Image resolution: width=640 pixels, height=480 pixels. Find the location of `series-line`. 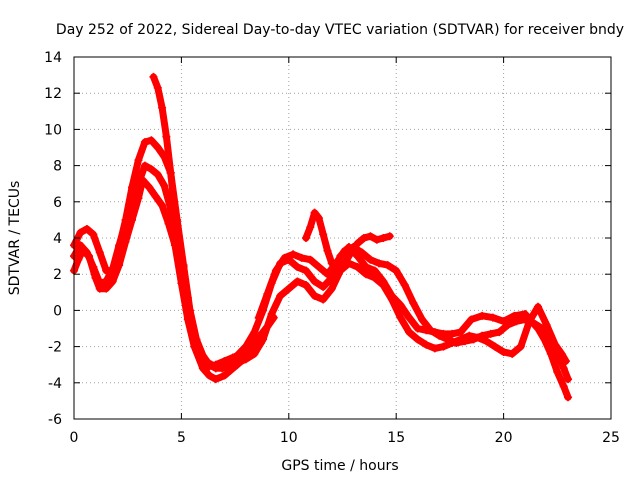

series-line is located at coordinates (348, 240).